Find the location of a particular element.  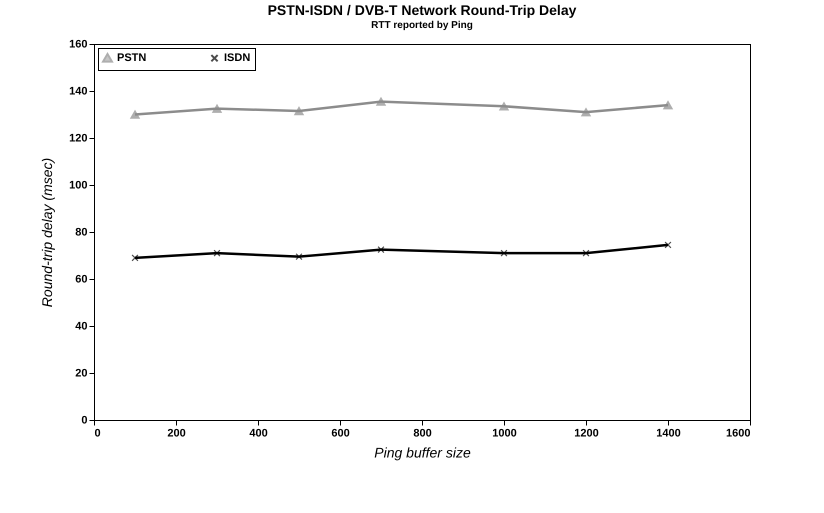

x-tick-label: 0 is located at coordinates (97, 434).